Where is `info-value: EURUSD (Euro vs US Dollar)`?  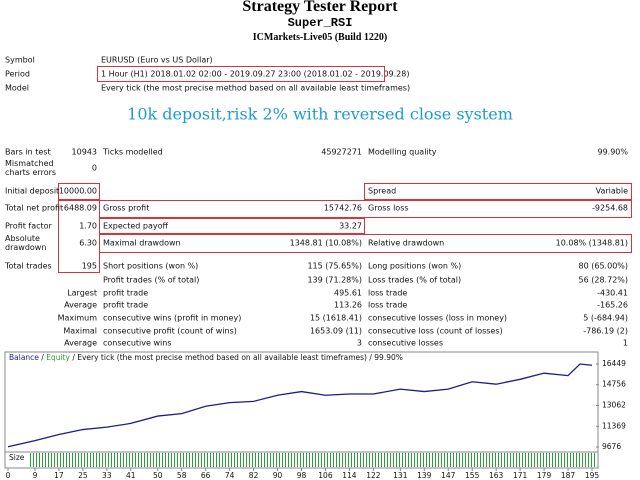
info-value: EURUSD (Euro vs US Dollar) is located at coordinates (157, 60).